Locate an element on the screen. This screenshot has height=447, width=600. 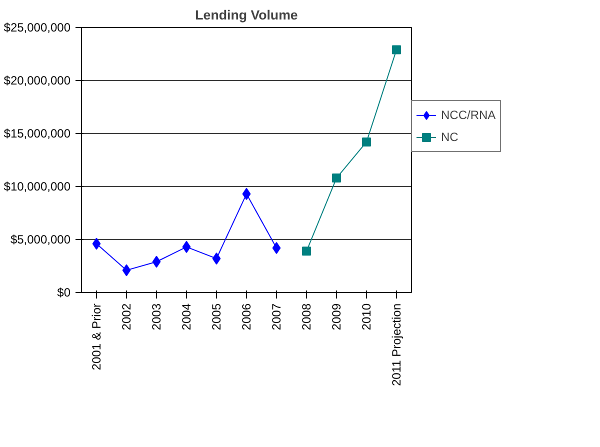
y-tick-label: $20,000,000 is located at coordinates (37, 81).